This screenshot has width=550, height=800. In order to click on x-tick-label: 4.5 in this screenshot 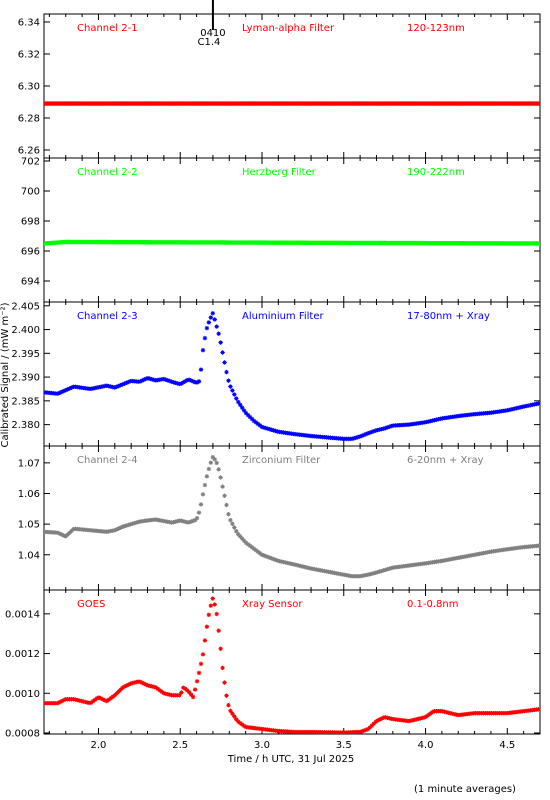, I will do `click(507, 745)`.